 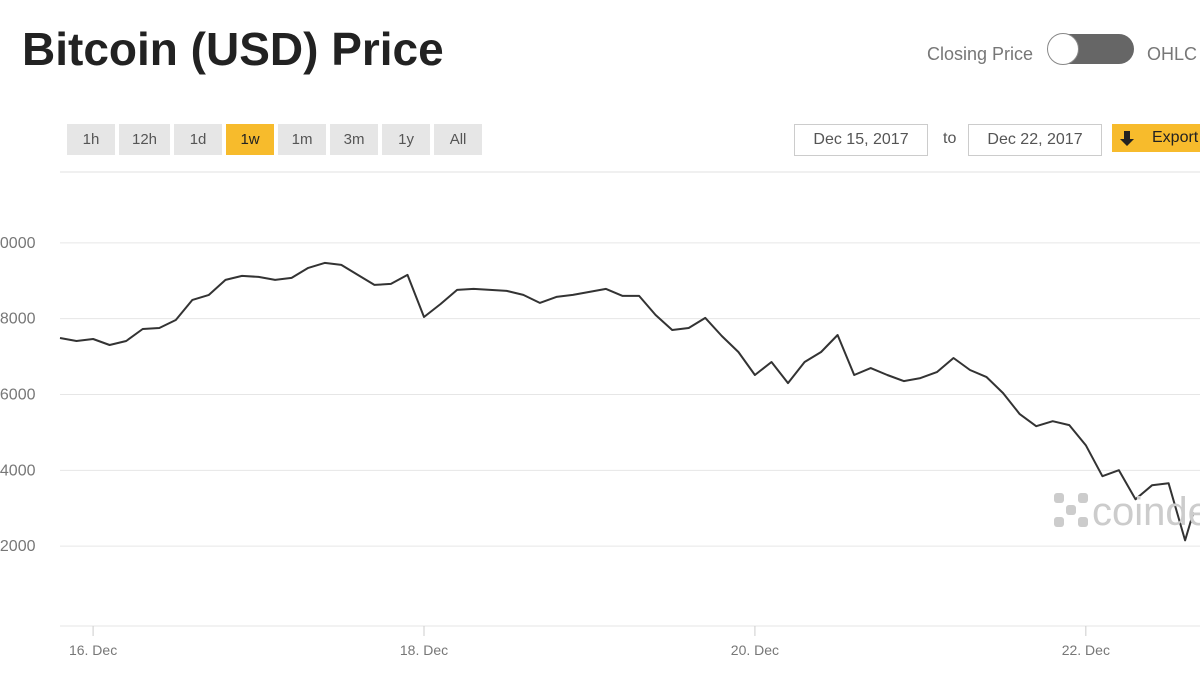 What do you see at coordinates (91, 139) in the screenshot?
I see `range-button: 1h` at bounding box center [91, 139].